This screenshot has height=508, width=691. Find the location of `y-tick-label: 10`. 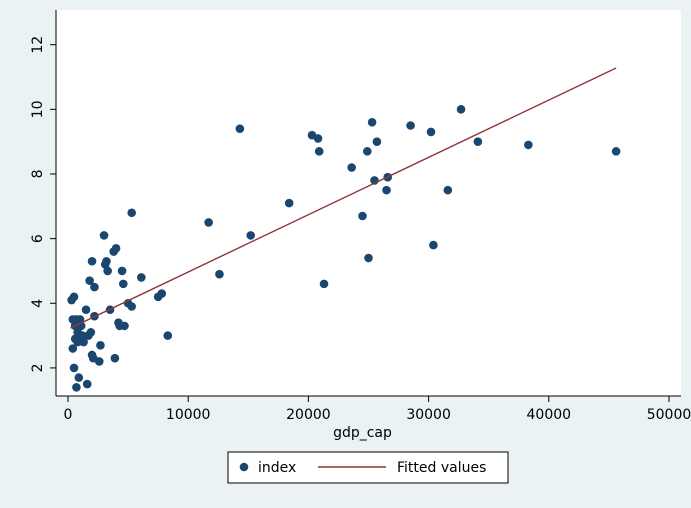

y-tick-label: 10 is located at coordinates (38, 109).